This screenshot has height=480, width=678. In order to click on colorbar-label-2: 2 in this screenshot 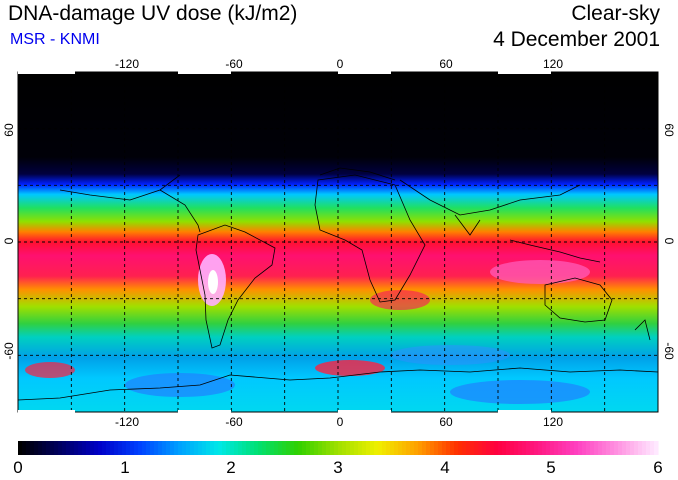, I will do `click(231, 467)`.